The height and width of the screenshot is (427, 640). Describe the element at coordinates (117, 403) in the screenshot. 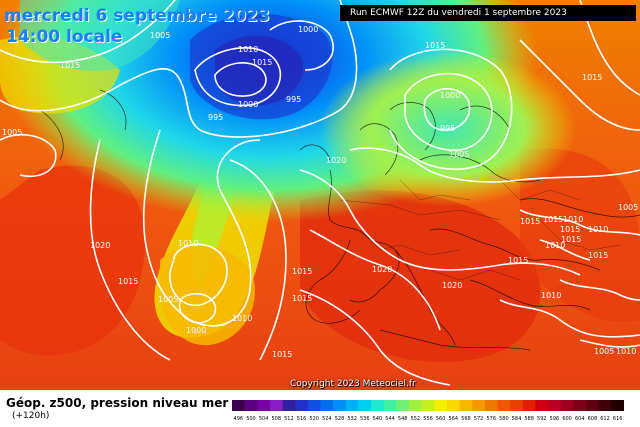

I see `field-label: Géop. z500, pression niveau mer` at that location.